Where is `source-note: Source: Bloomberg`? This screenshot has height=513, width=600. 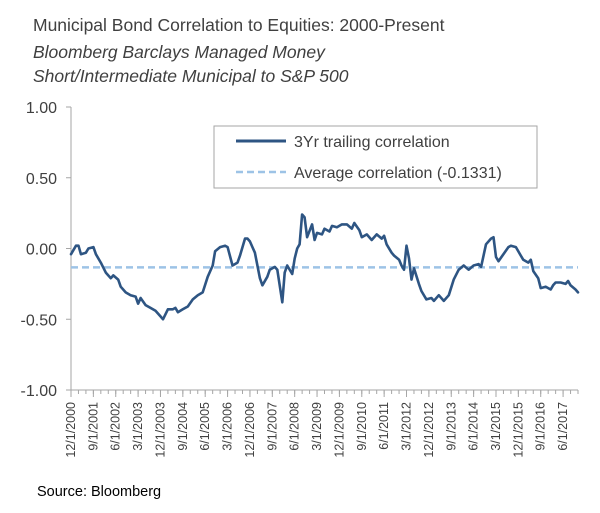
source-note: Source: Bloomberg is located at coordinates (99, 492).